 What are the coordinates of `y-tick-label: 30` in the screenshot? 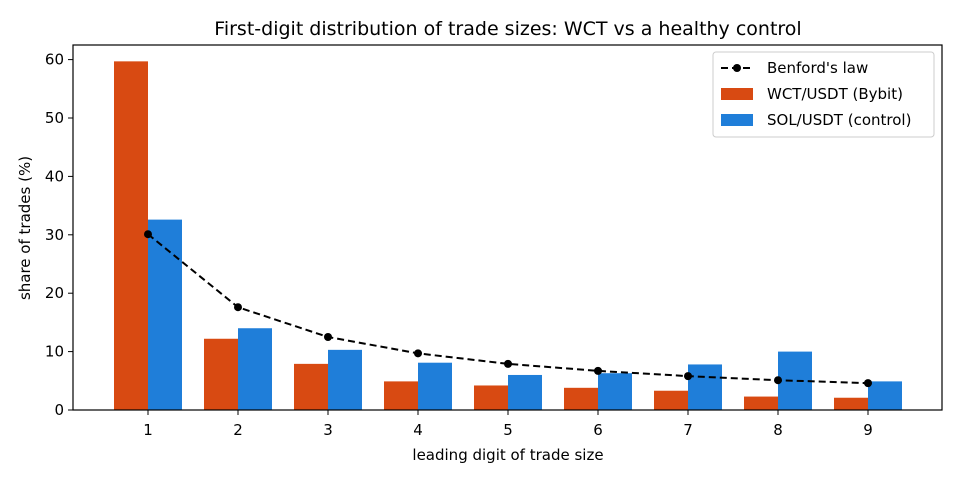 It's located at (54, 235).